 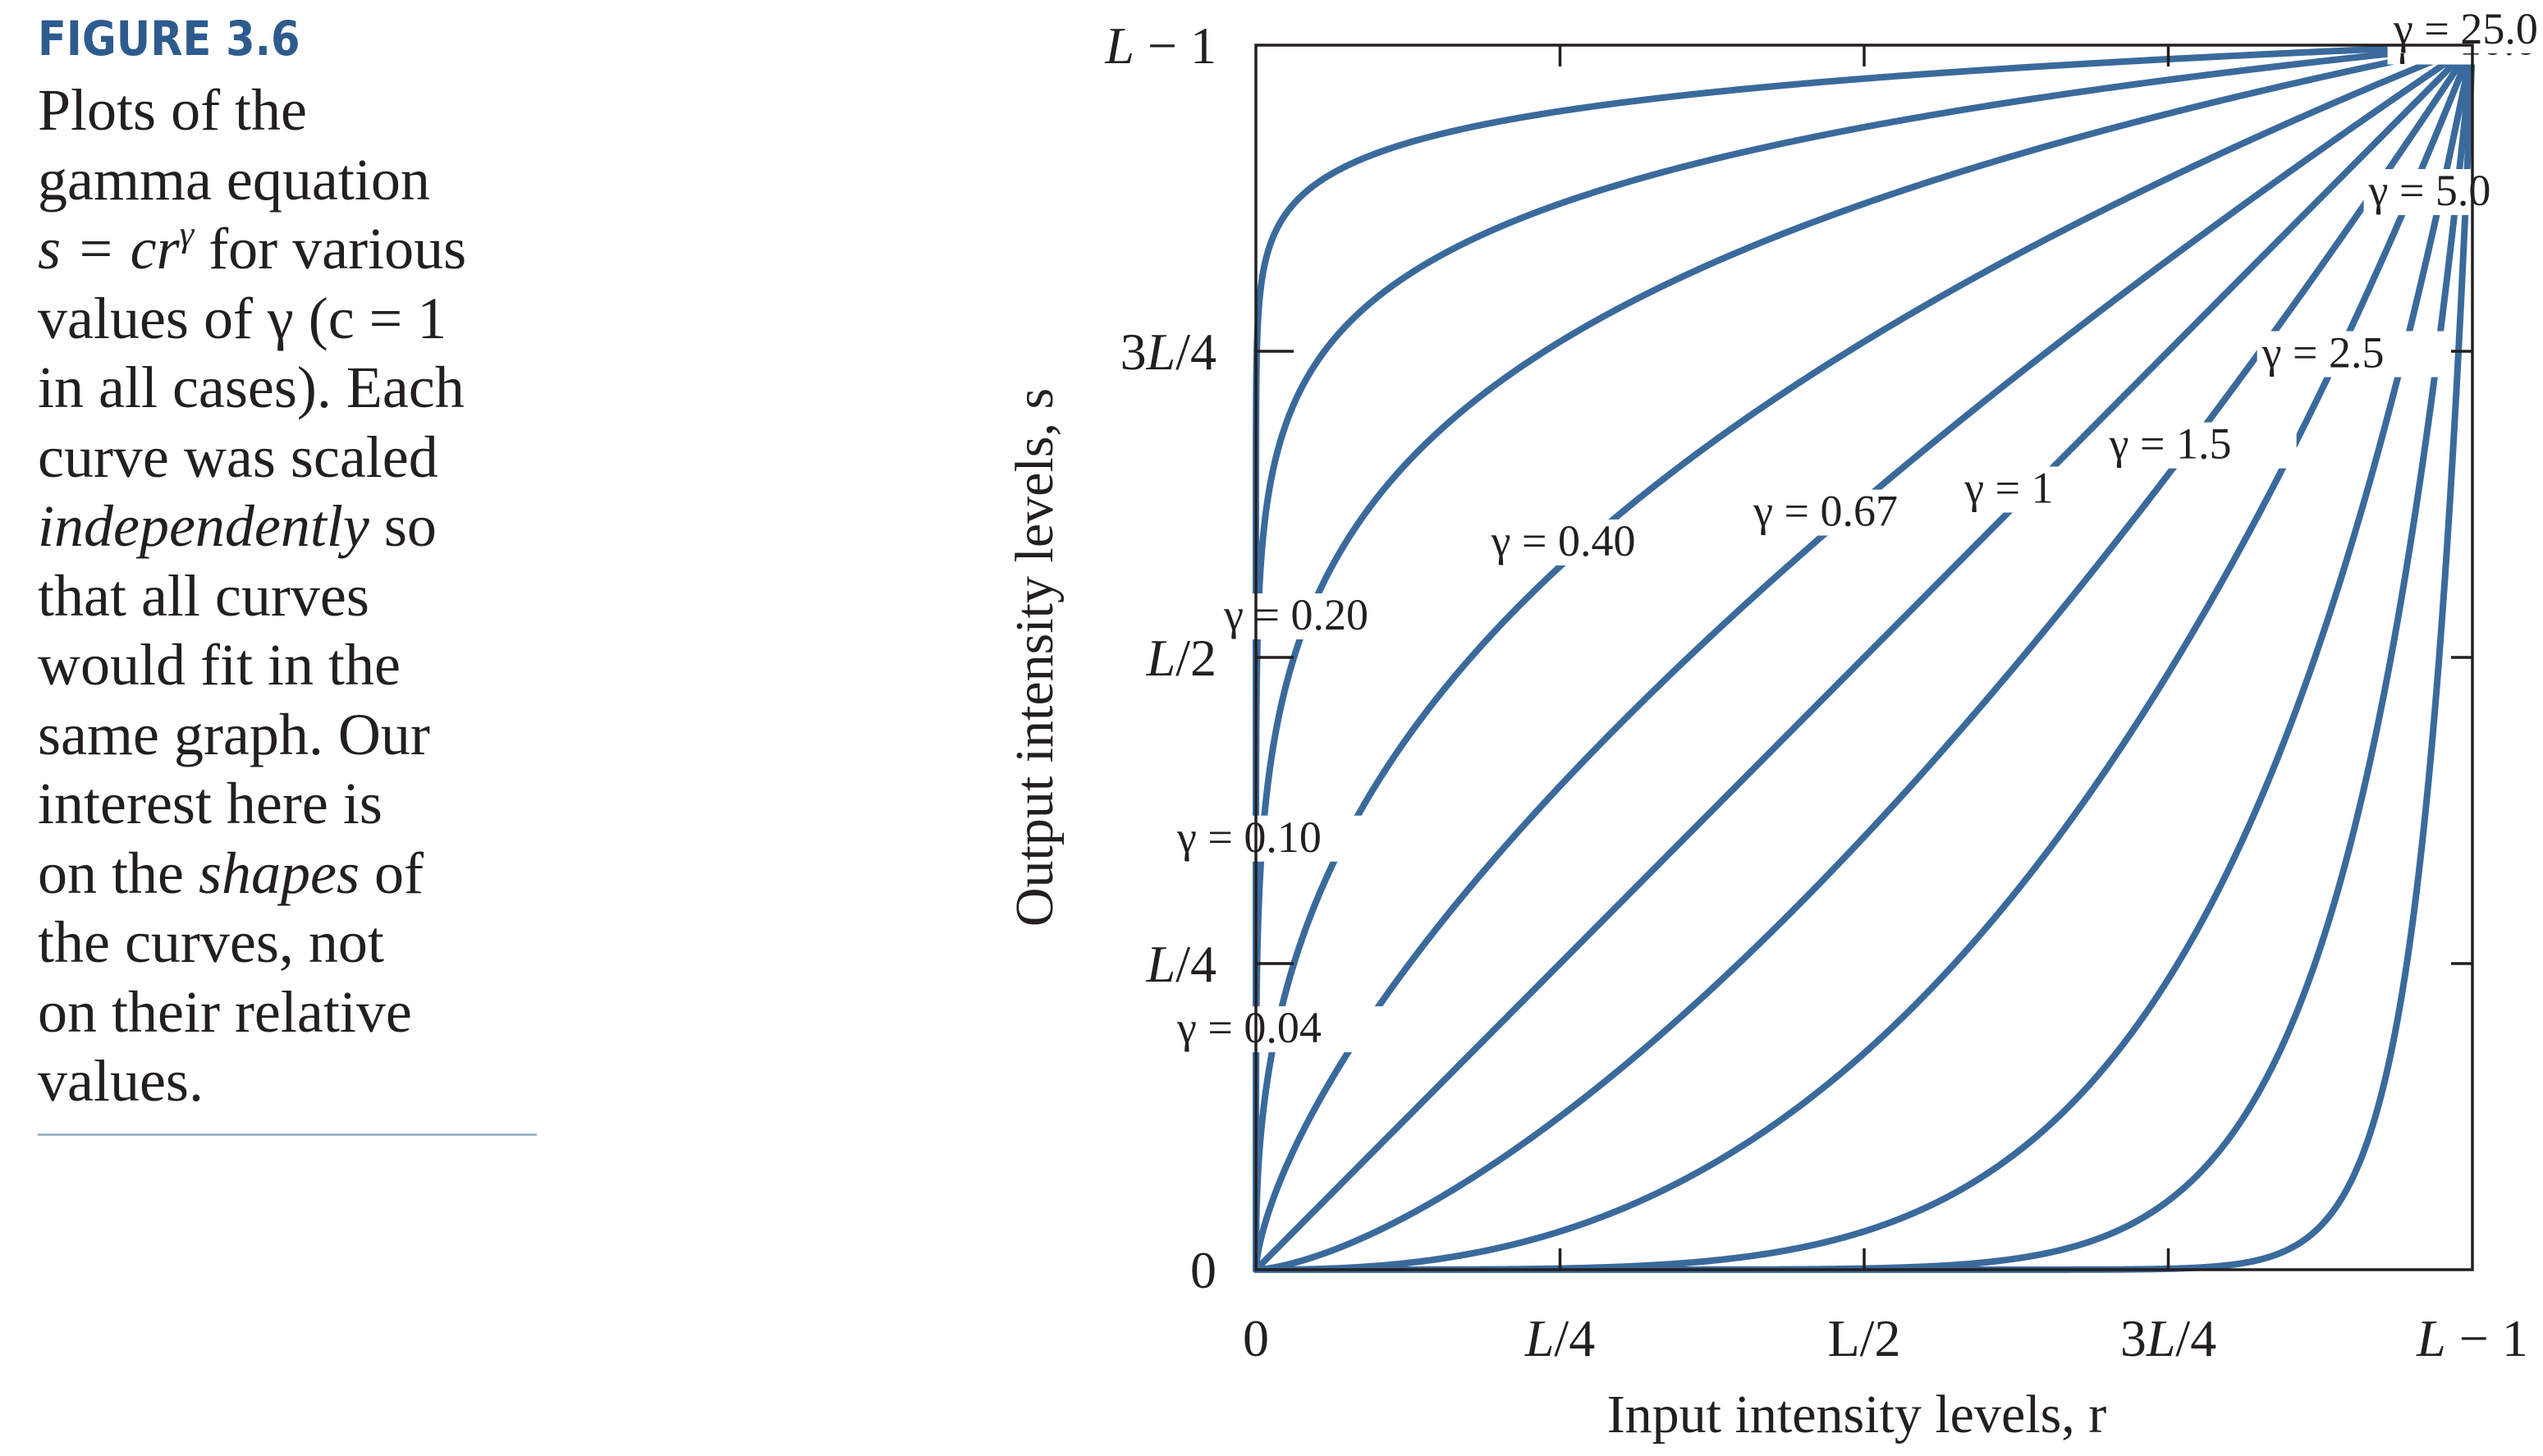 What do you see at coordinates (1857, 1415) in the screenshot?
I see `x-axis-label: Input intensity levels, r` at bounding box center [1857, 1415].